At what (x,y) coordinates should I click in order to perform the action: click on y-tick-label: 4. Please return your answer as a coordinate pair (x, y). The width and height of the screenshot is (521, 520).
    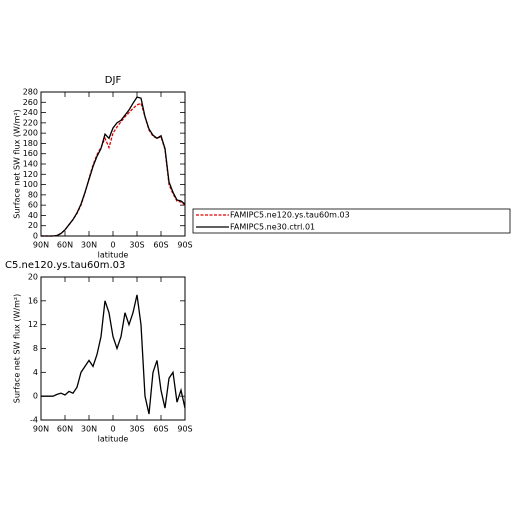
    Looking at the image, I should click on (35, 372).